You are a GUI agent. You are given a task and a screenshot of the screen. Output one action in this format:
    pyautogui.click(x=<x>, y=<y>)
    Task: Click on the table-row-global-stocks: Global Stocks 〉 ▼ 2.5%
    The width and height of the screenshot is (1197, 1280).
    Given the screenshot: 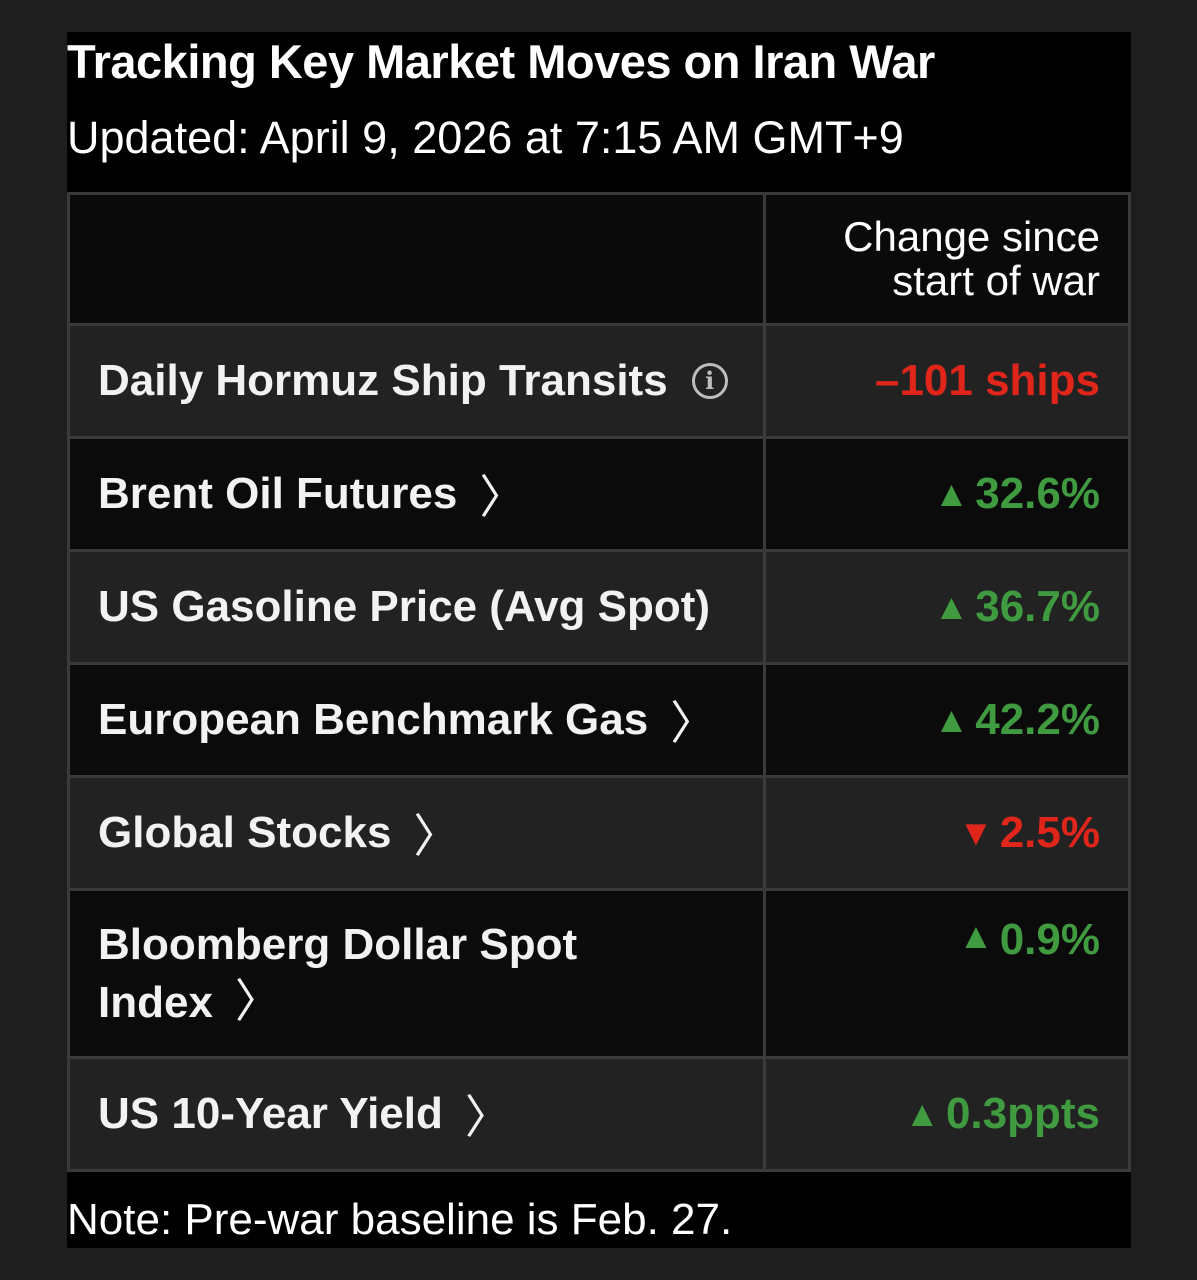 What is the action you would take?
    pyautogui.click(x=599, y=831)
    